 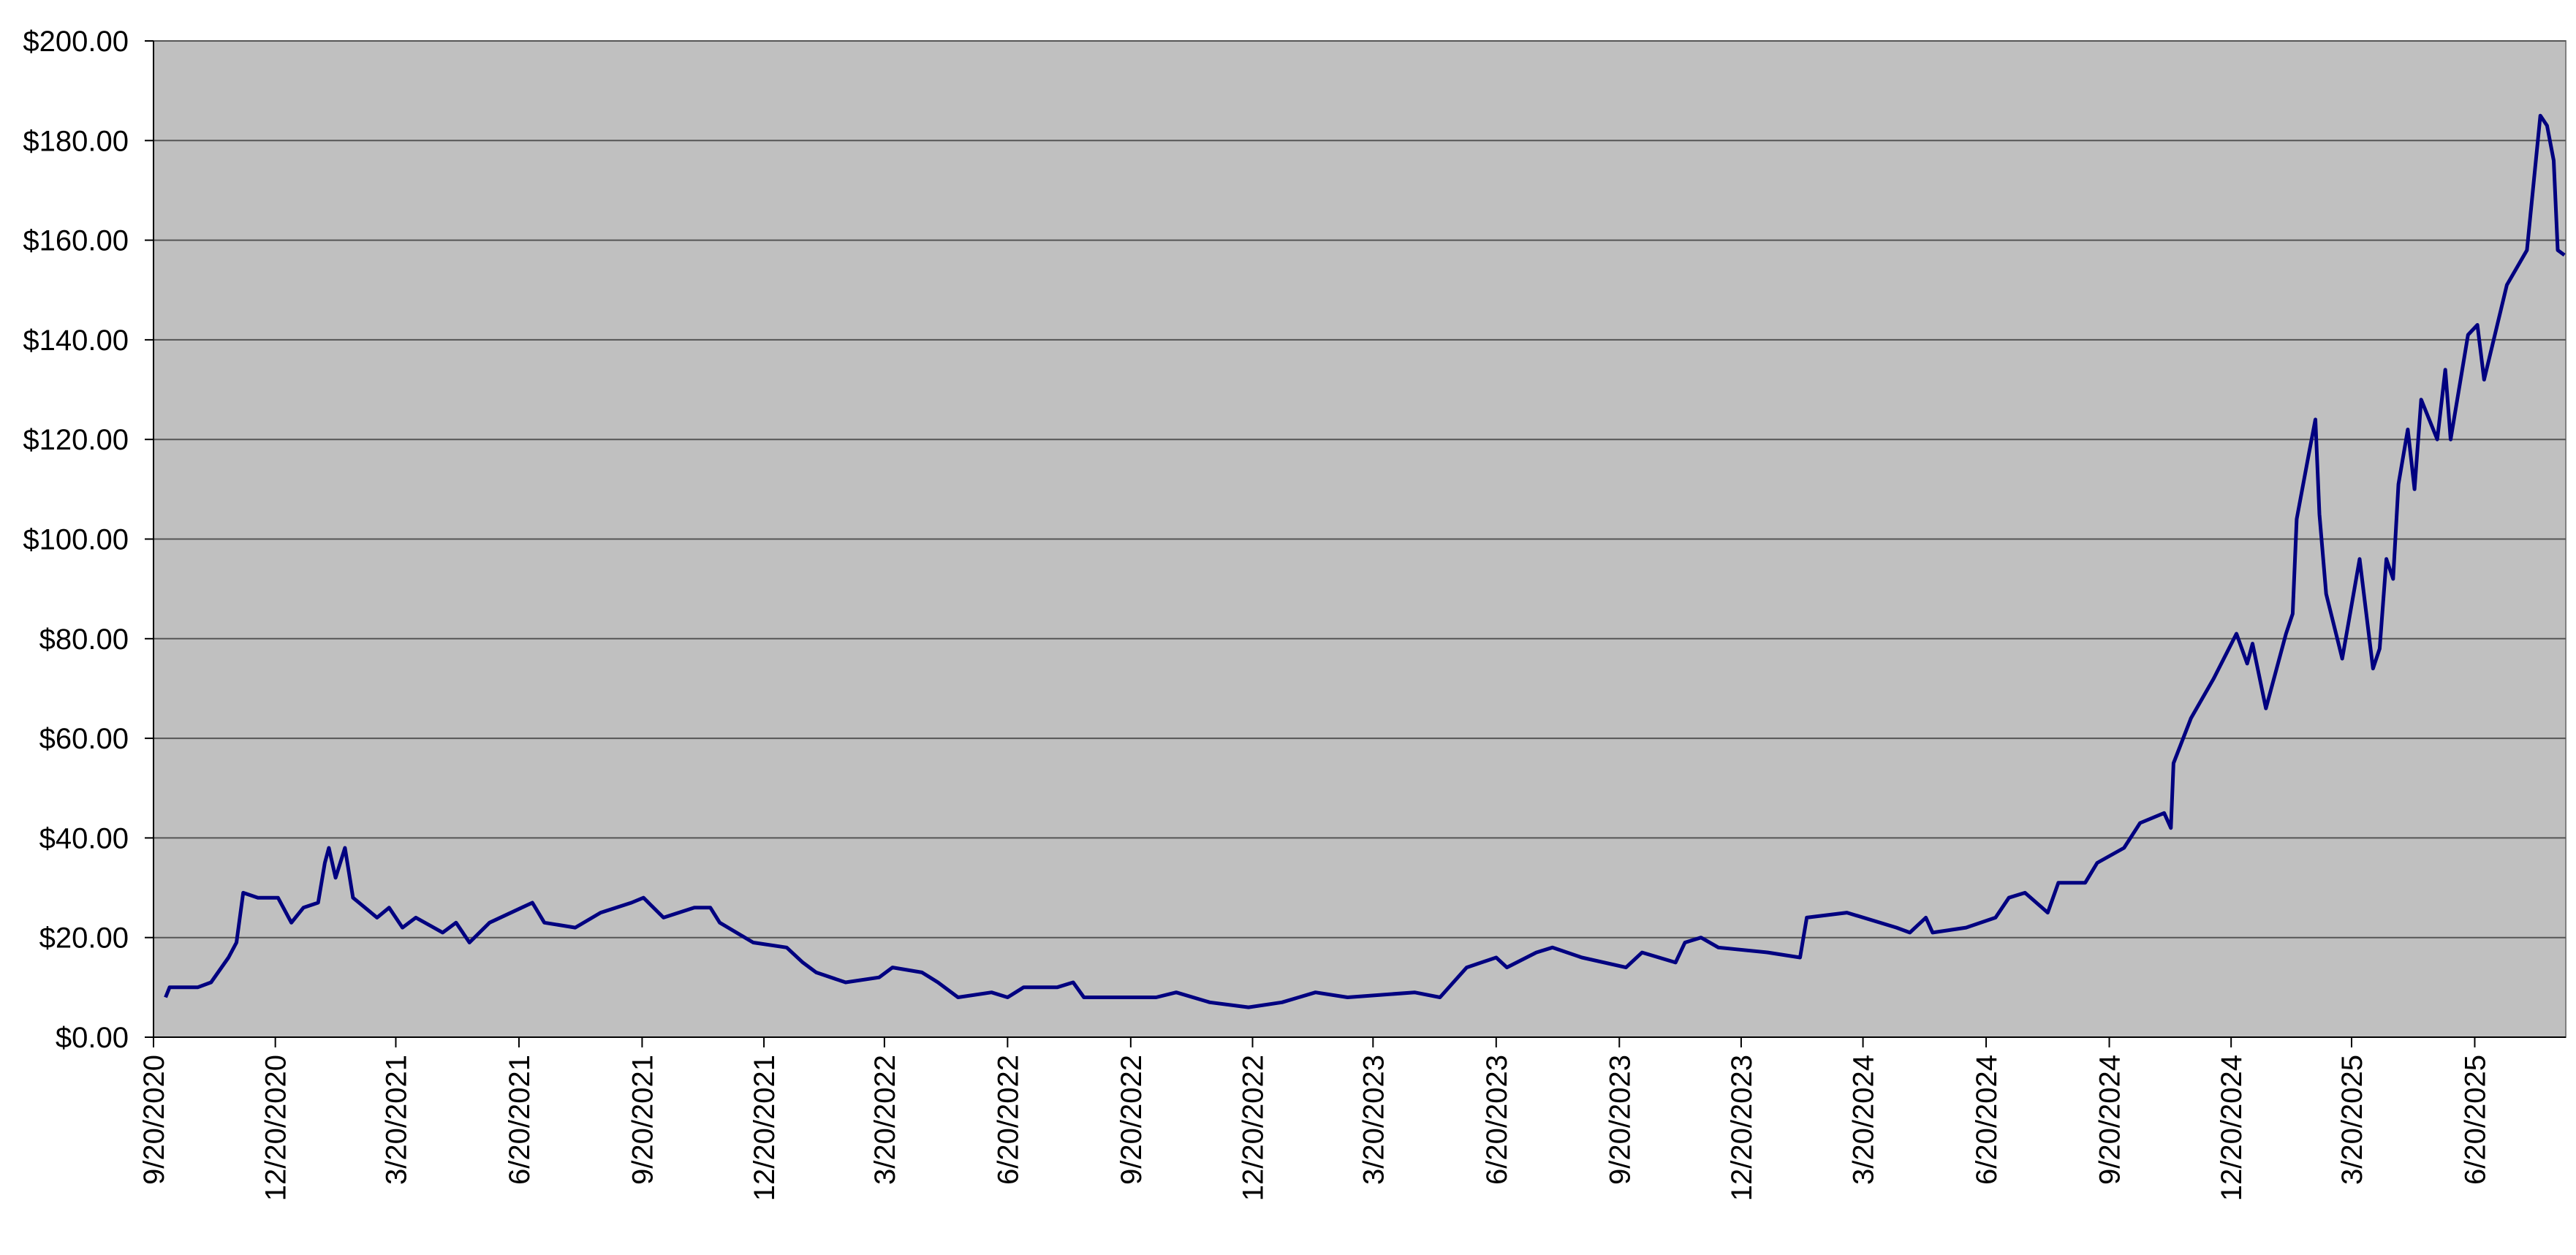 I want to click on y-tick-label: $0.00, so click(x=92, y=1038).